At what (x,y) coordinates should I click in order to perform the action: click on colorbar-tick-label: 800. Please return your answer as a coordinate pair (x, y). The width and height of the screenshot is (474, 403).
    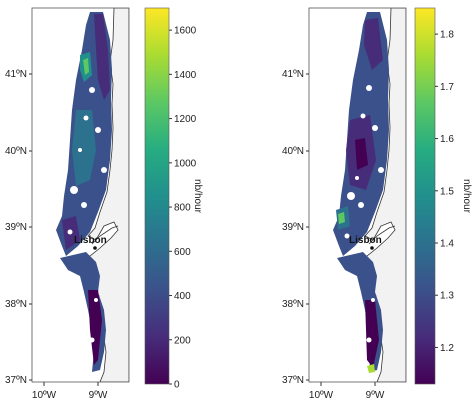
    Looking at the image, I should click on (182, 208).